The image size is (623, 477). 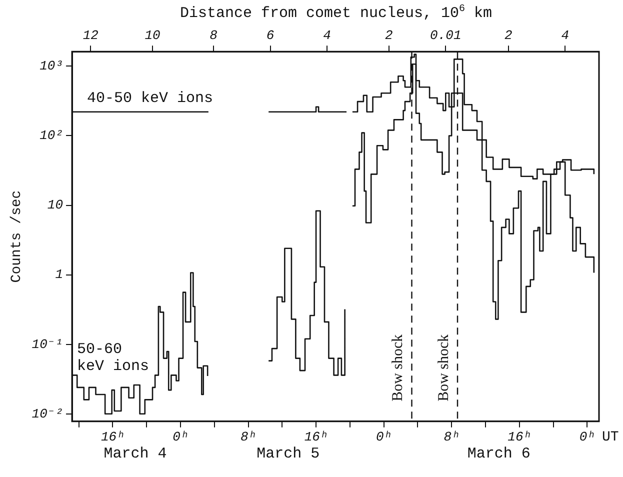 I want to click on y-tick-label: 10⁻¹, so click(x=48, y=344).